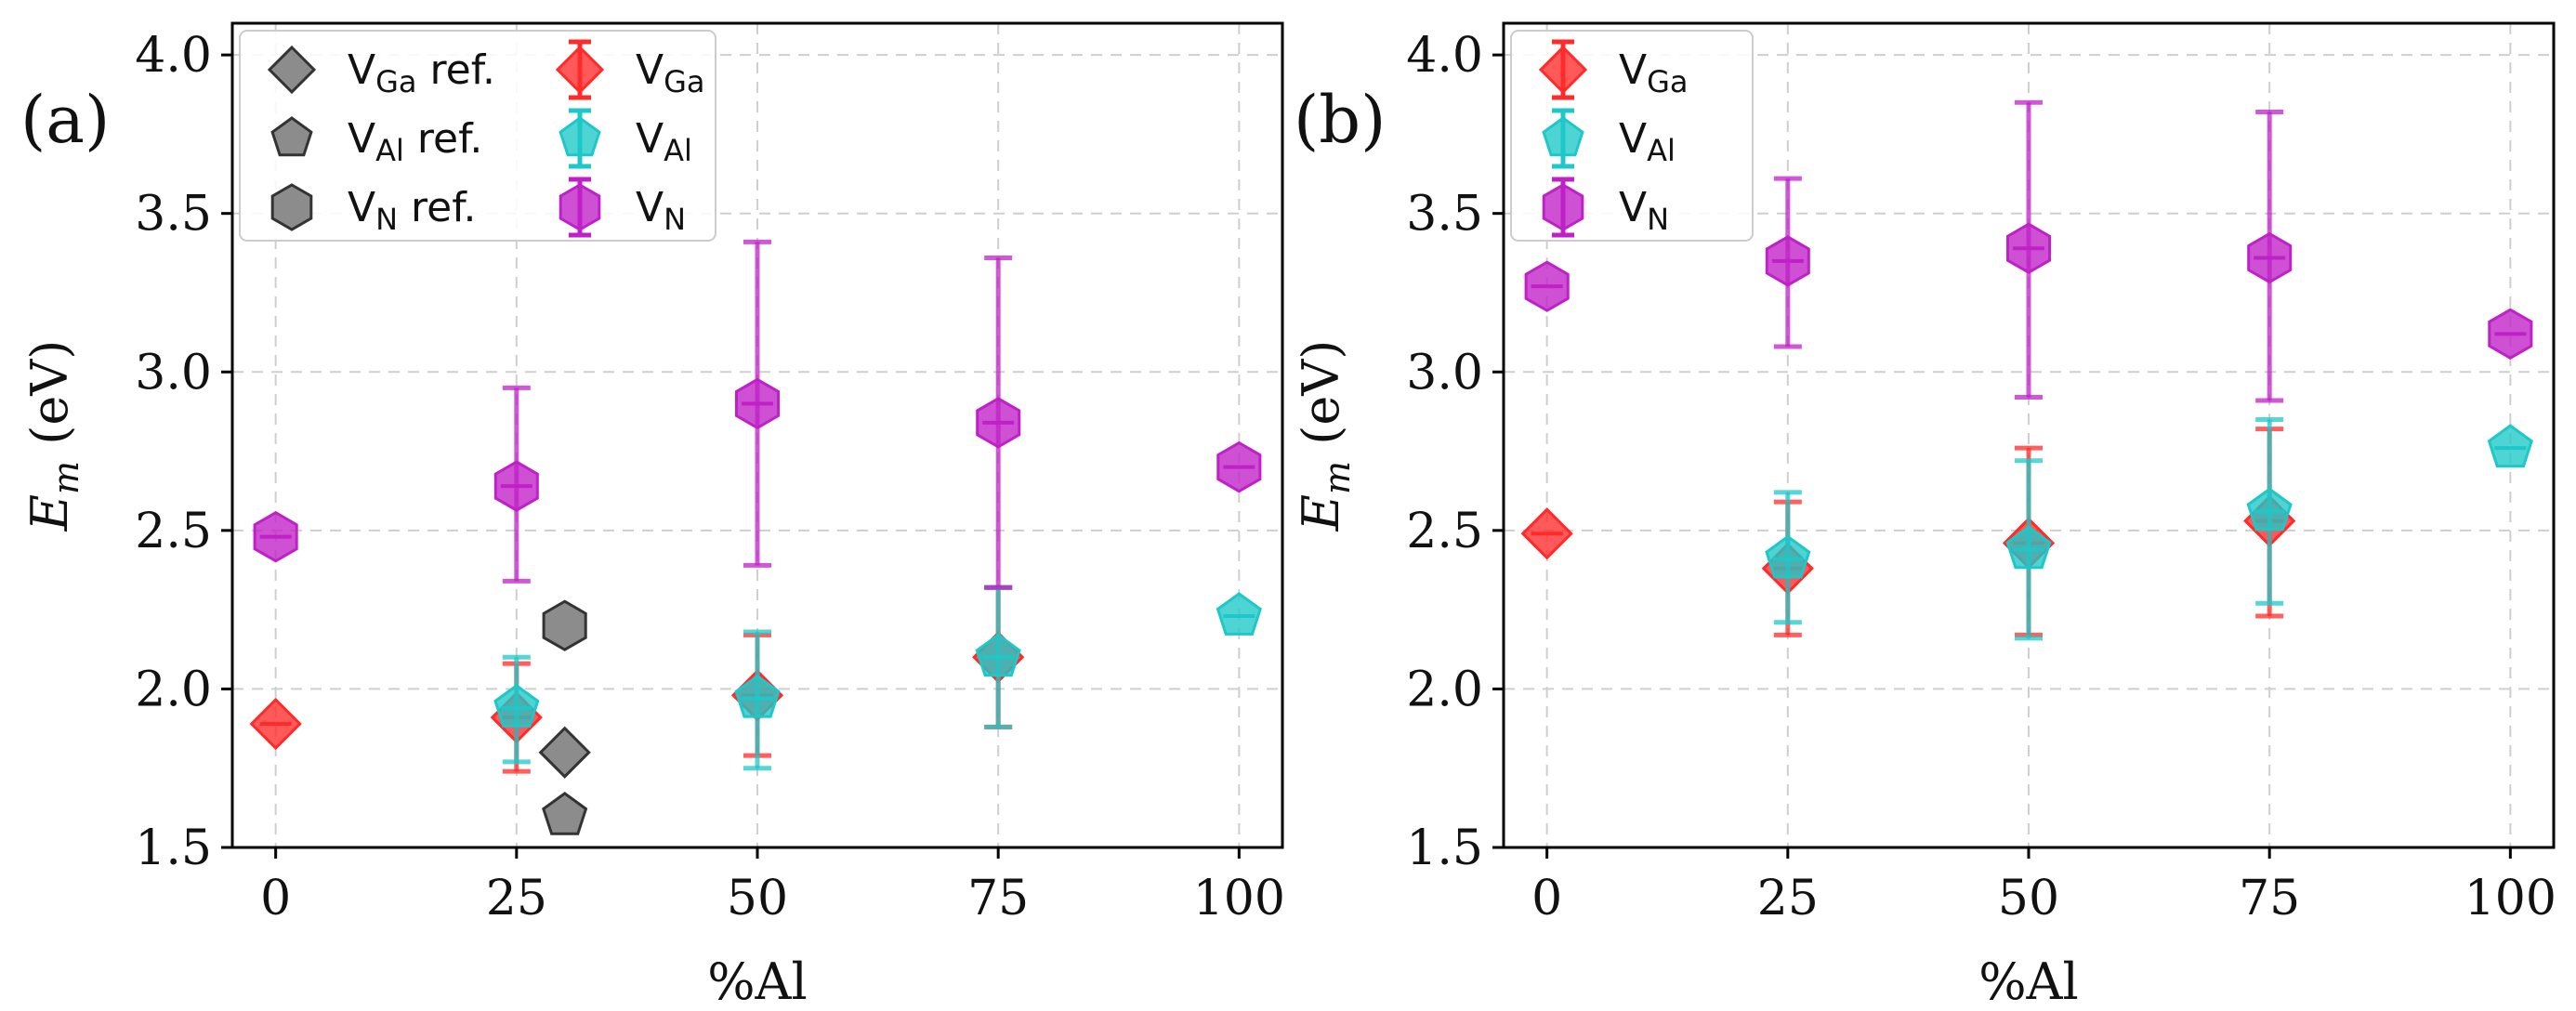 Image resolution: width=2576 pixels, height=1011 pixels. What do you see at coordinates (173, 372) in the screenshot?
I see `y-tick-label: 3.0` at bounding box center [173, 372].